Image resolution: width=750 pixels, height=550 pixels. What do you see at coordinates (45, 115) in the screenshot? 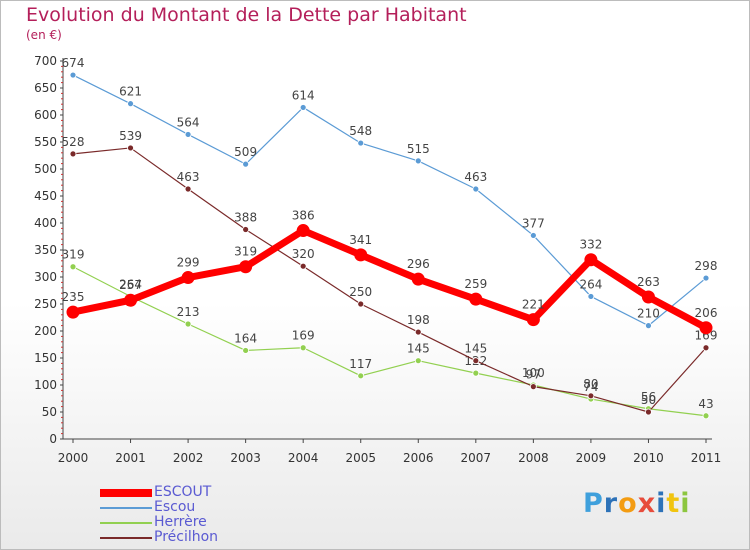
I see `y-tick-label: 600` at bounding box center [45, 115].